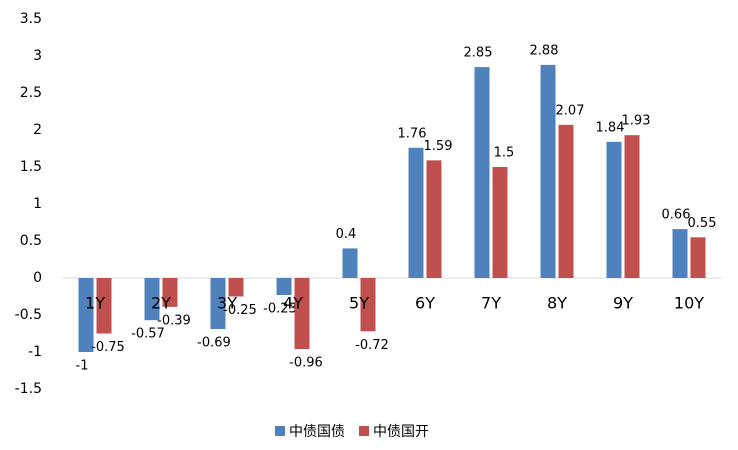 Image resolution: width=738 pixels, height=450 pixels. Describe the element at coordinates (37, 56) in the screenshot. I see `y-tick-label: 3` at that location.